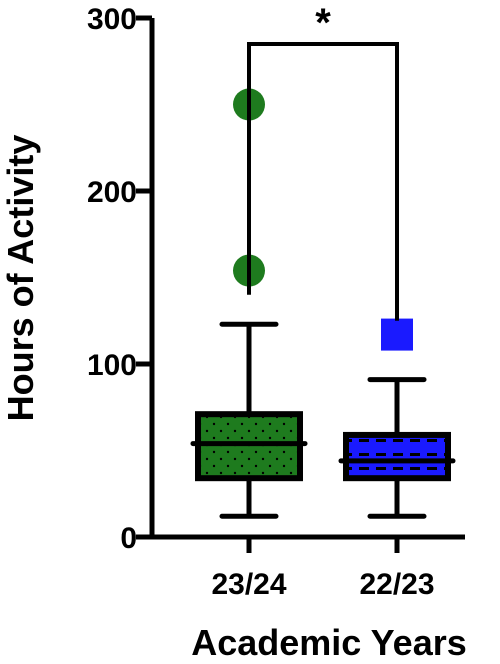 The height and width of the screenshot is (664, 500). I want to click on y-axis-title: Hours of Activity, so click(20, 278).